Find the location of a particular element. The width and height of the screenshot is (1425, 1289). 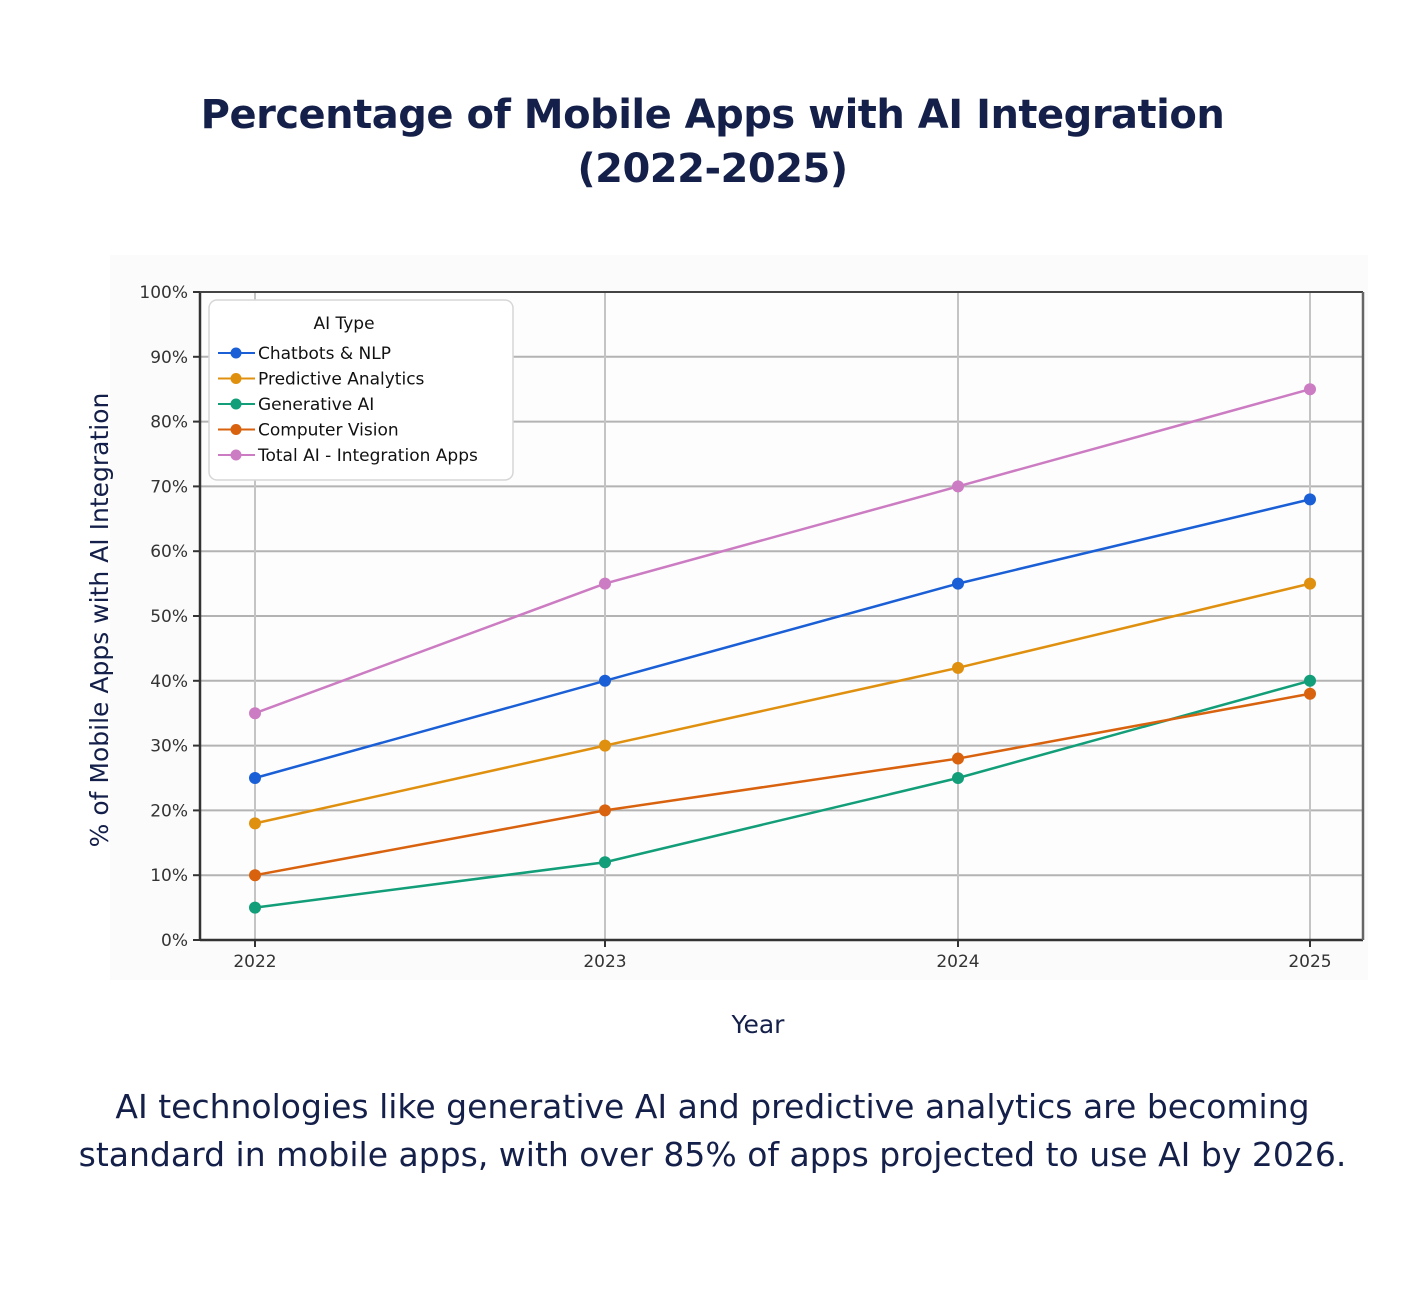

y-tick-label: 60% is located at coordinates (169, 552).